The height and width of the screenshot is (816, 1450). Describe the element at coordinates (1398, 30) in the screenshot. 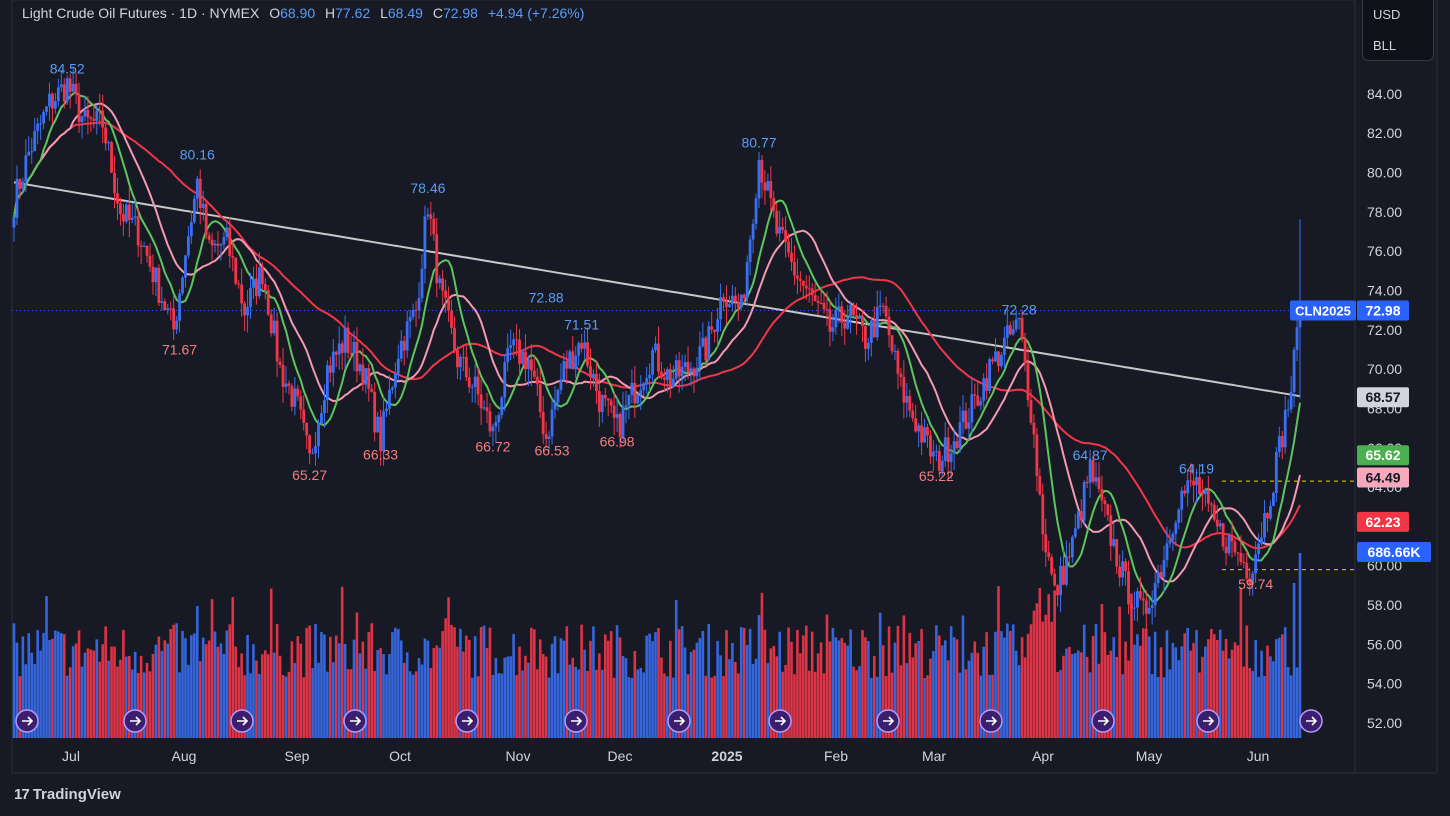

I see `unit-selector: USD BLL` at that location.